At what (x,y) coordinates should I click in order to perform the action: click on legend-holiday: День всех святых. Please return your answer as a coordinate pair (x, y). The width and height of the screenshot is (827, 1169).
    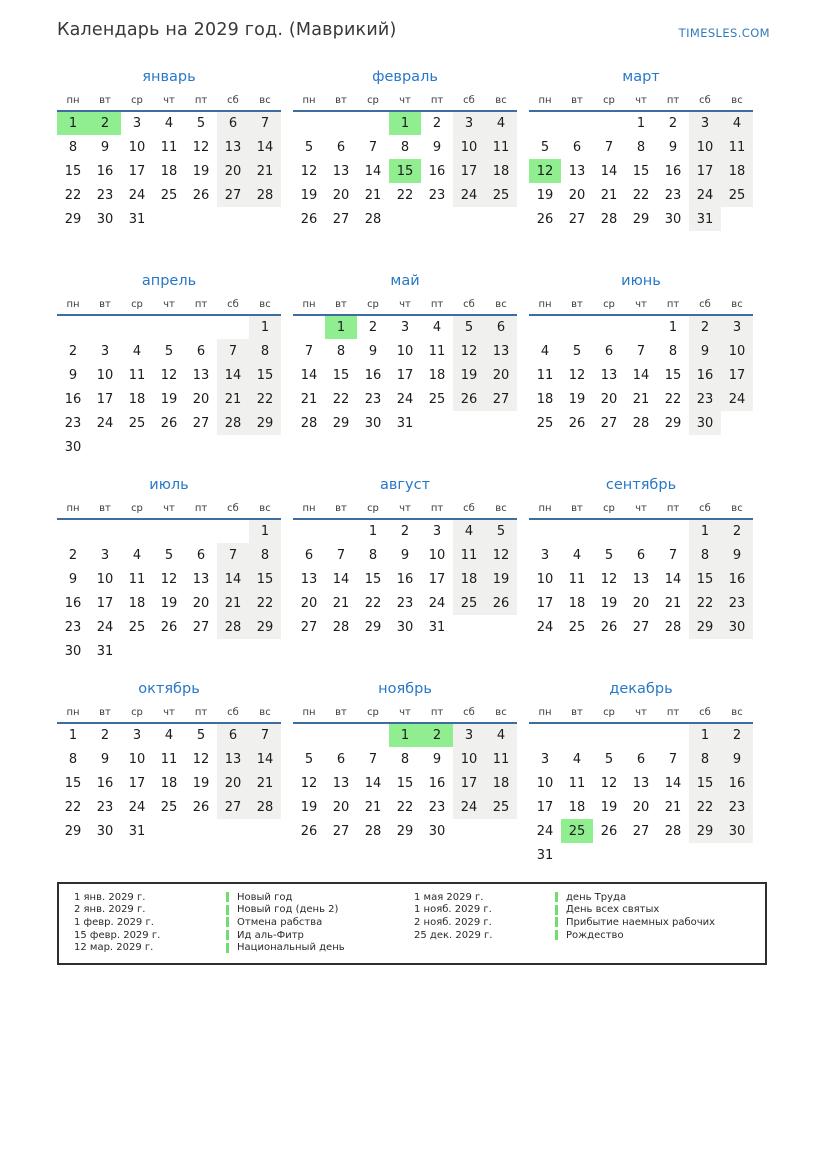
    Looking at the image, I should click on (655, 909).